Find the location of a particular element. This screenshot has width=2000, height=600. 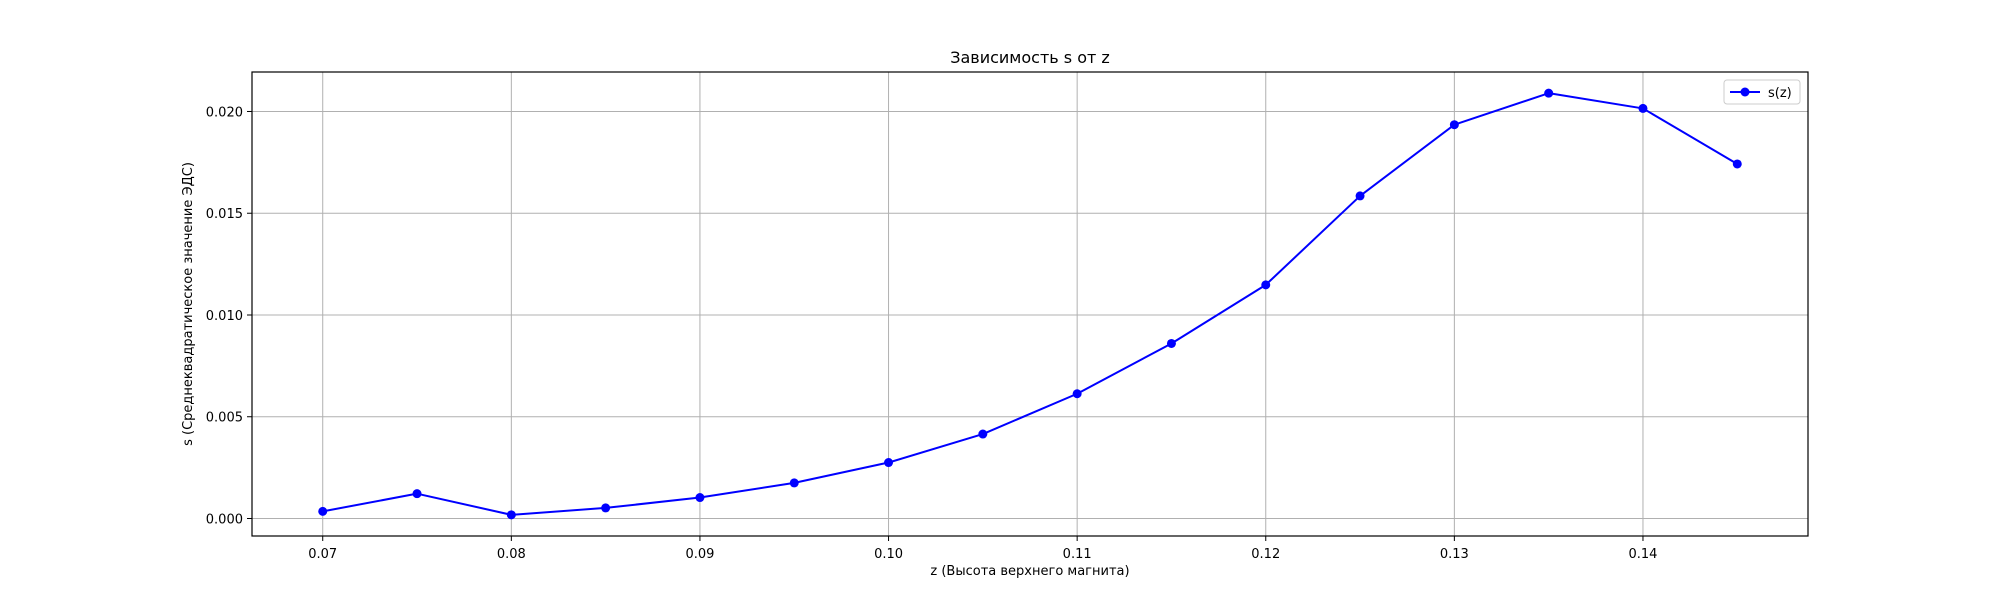

x-tick-label: 0.08 is located at coordinates (511, 554).